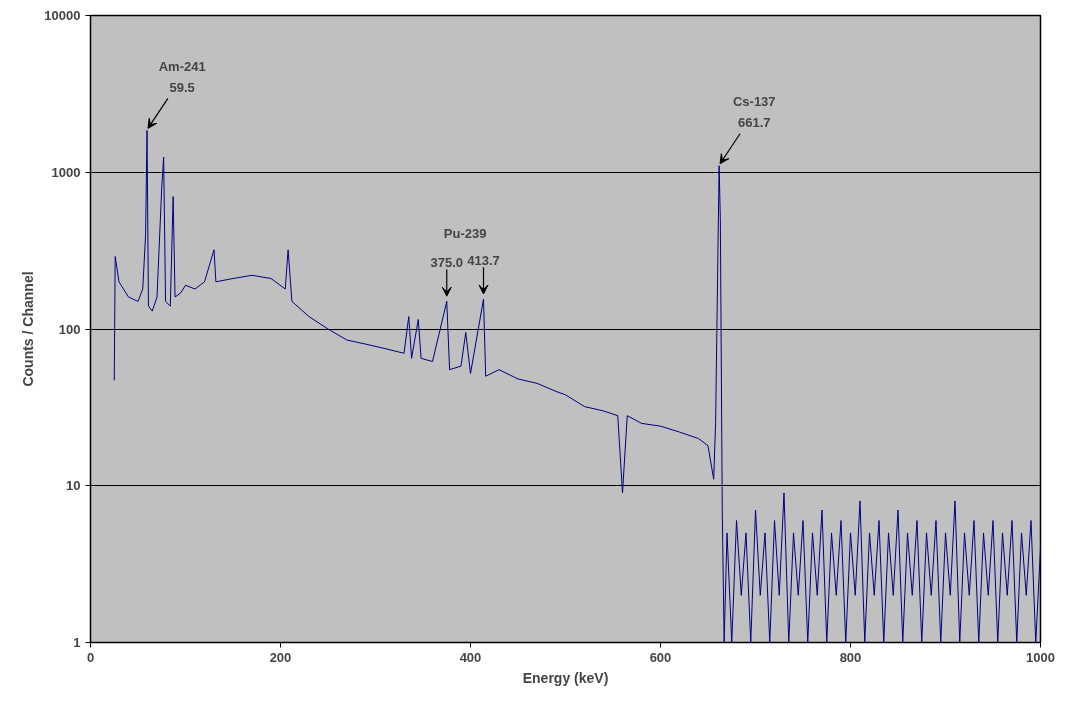  I want to click on annotation: Pu-239, so click(465, 233).